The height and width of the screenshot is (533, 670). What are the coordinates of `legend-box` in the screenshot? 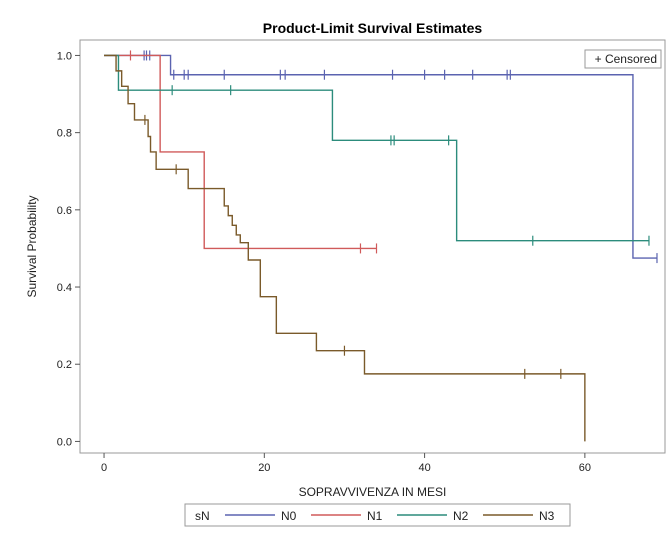 It's located at (377, 515).